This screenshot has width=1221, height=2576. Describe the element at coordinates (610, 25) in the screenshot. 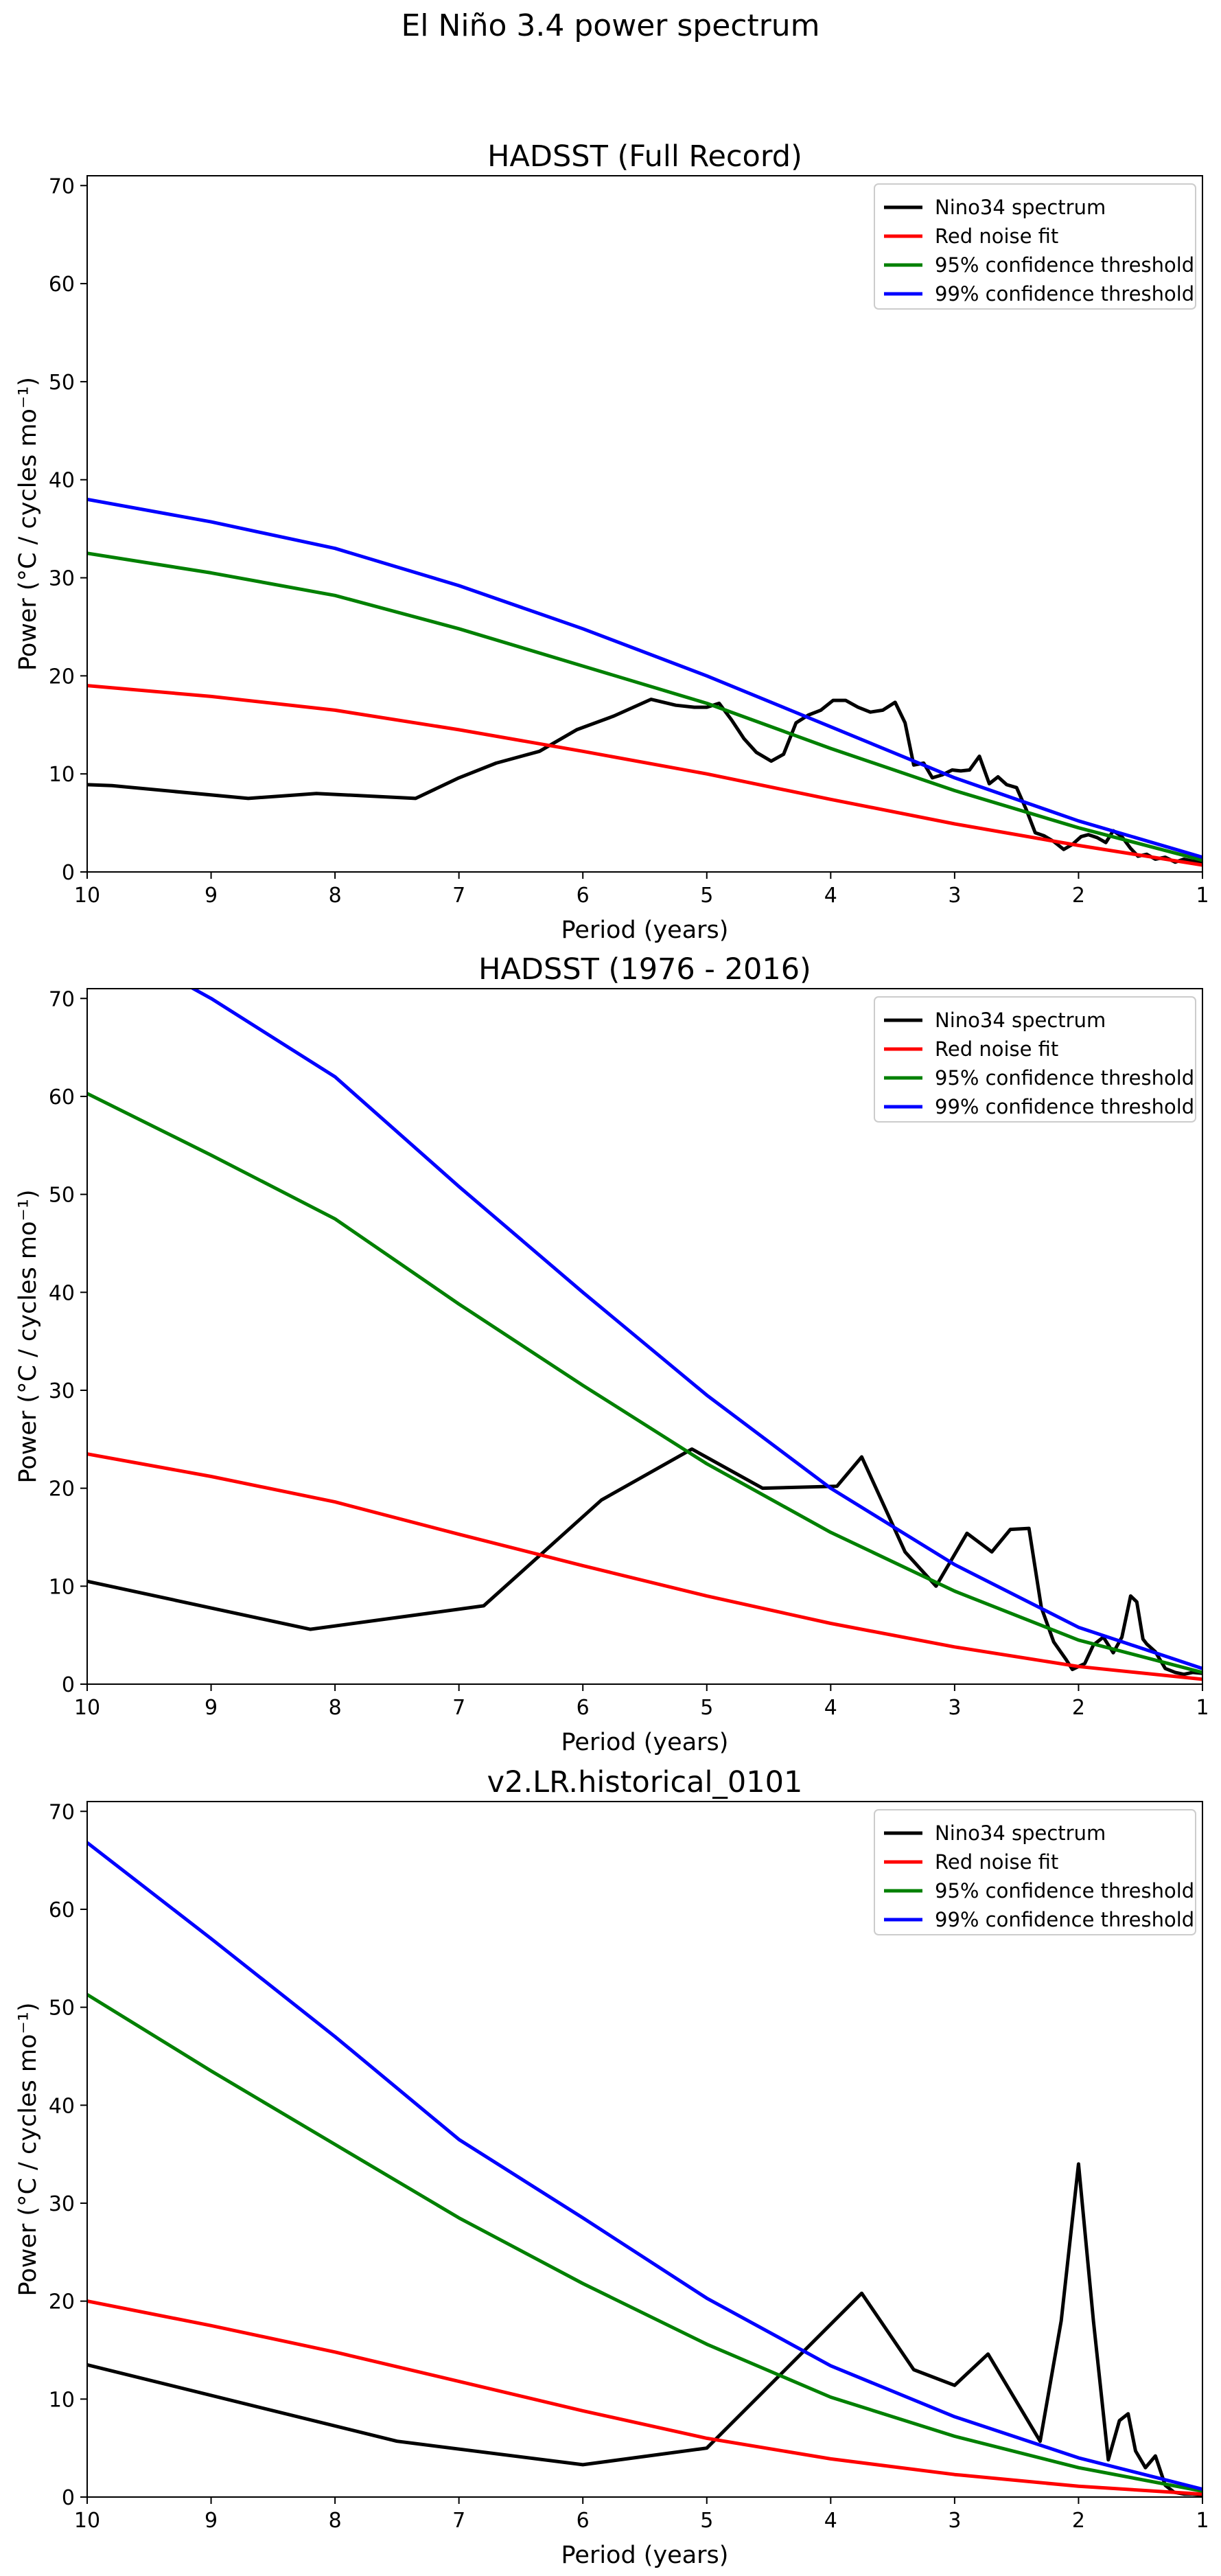

I see `figure-suptitle: El Niño 3.4 power spectrum` at that location.